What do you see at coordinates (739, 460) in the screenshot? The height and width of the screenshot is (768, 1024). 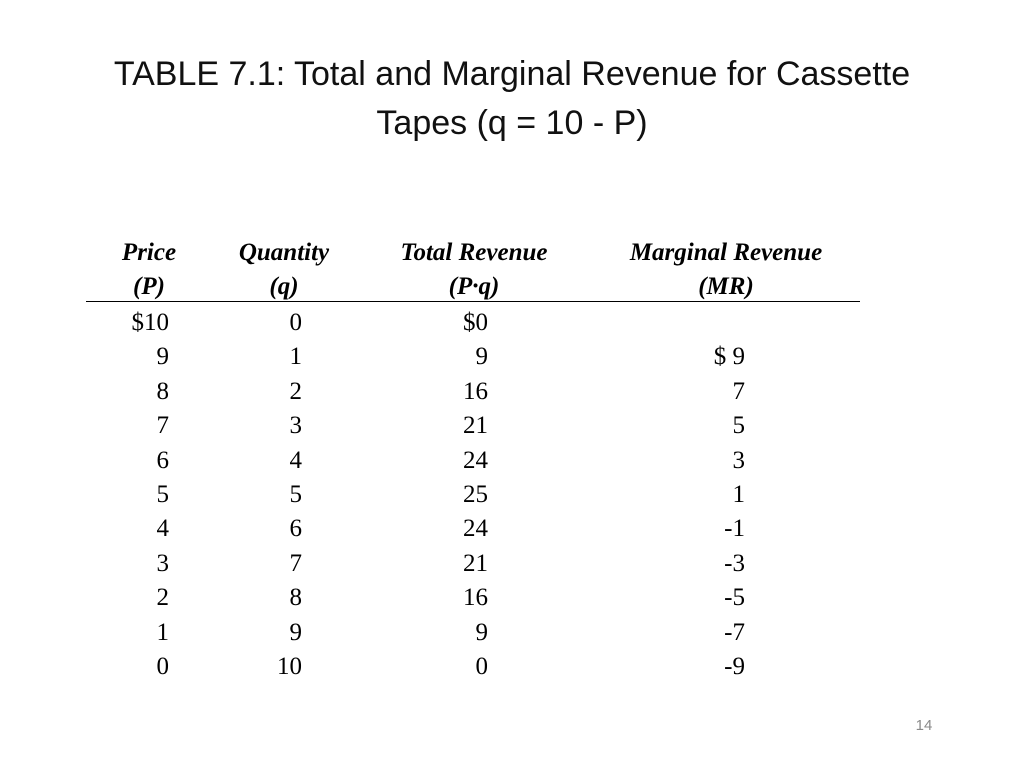 I see `marginal-revenue-cell: 3` at bounding box center [739, 460].